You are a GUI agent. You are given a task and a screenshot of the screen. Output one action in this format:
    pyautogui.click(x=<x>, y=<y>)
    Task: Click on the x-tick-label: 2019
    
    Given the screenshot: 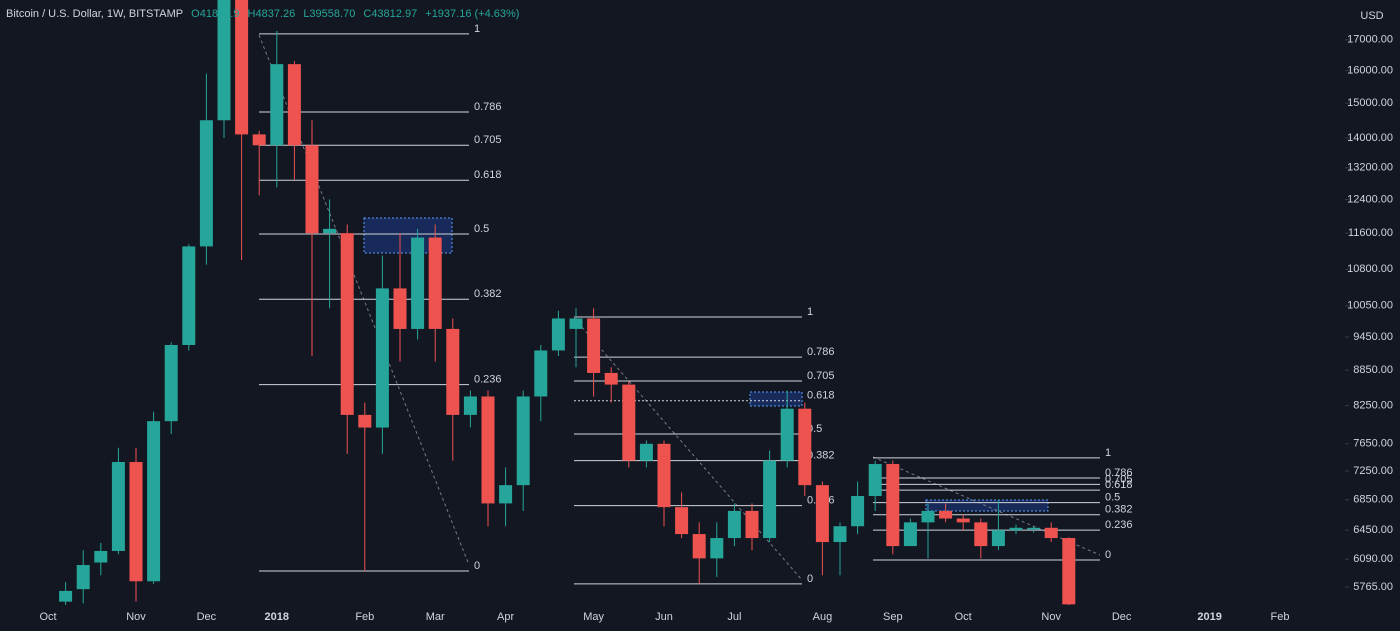 What is the action you would take?
    pyautogui.click(x=1209, y=617)
    